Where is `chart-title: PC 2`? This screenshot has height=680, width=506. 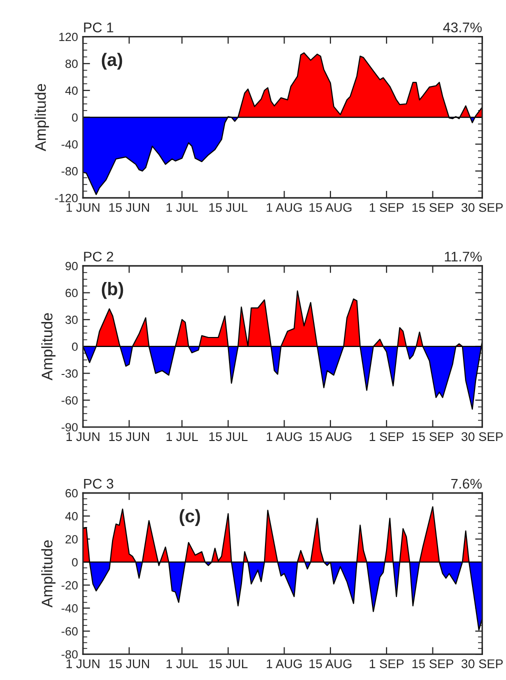 chart-title: PC 2 is located at coordinates (99, 257).